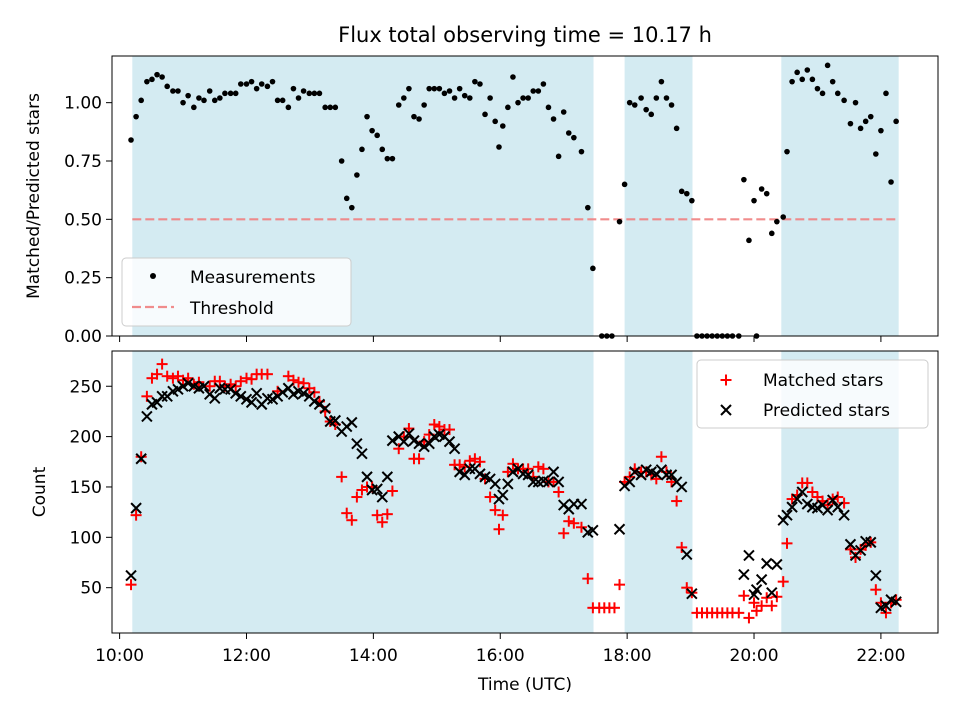 This screenshot has width=960, height=720. What do you see at coordinates (823, 381) in the screenshot?
I see `legend-matched-label: Matched stars` at bounding box center [823, 381].